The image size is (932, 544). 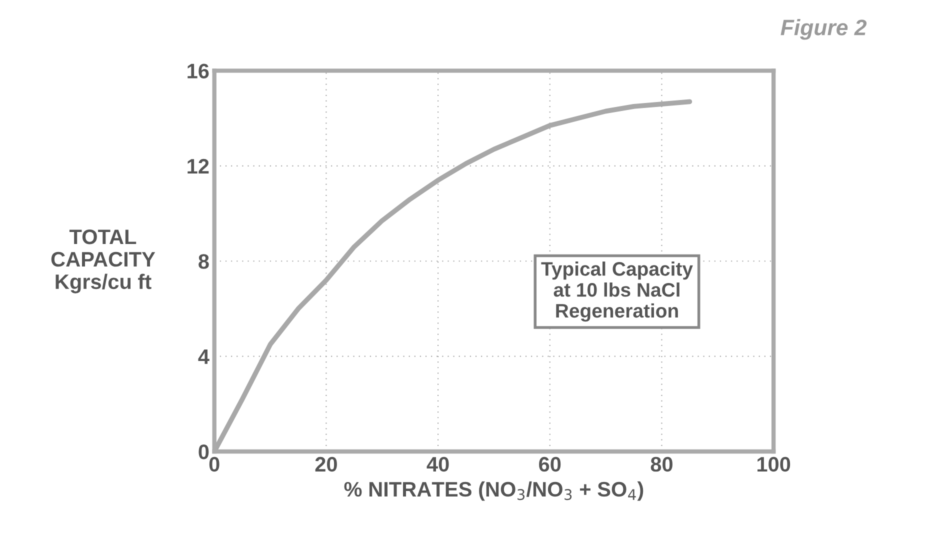 I want to click on y-tick-label: 8, so click(x=203, y=261).